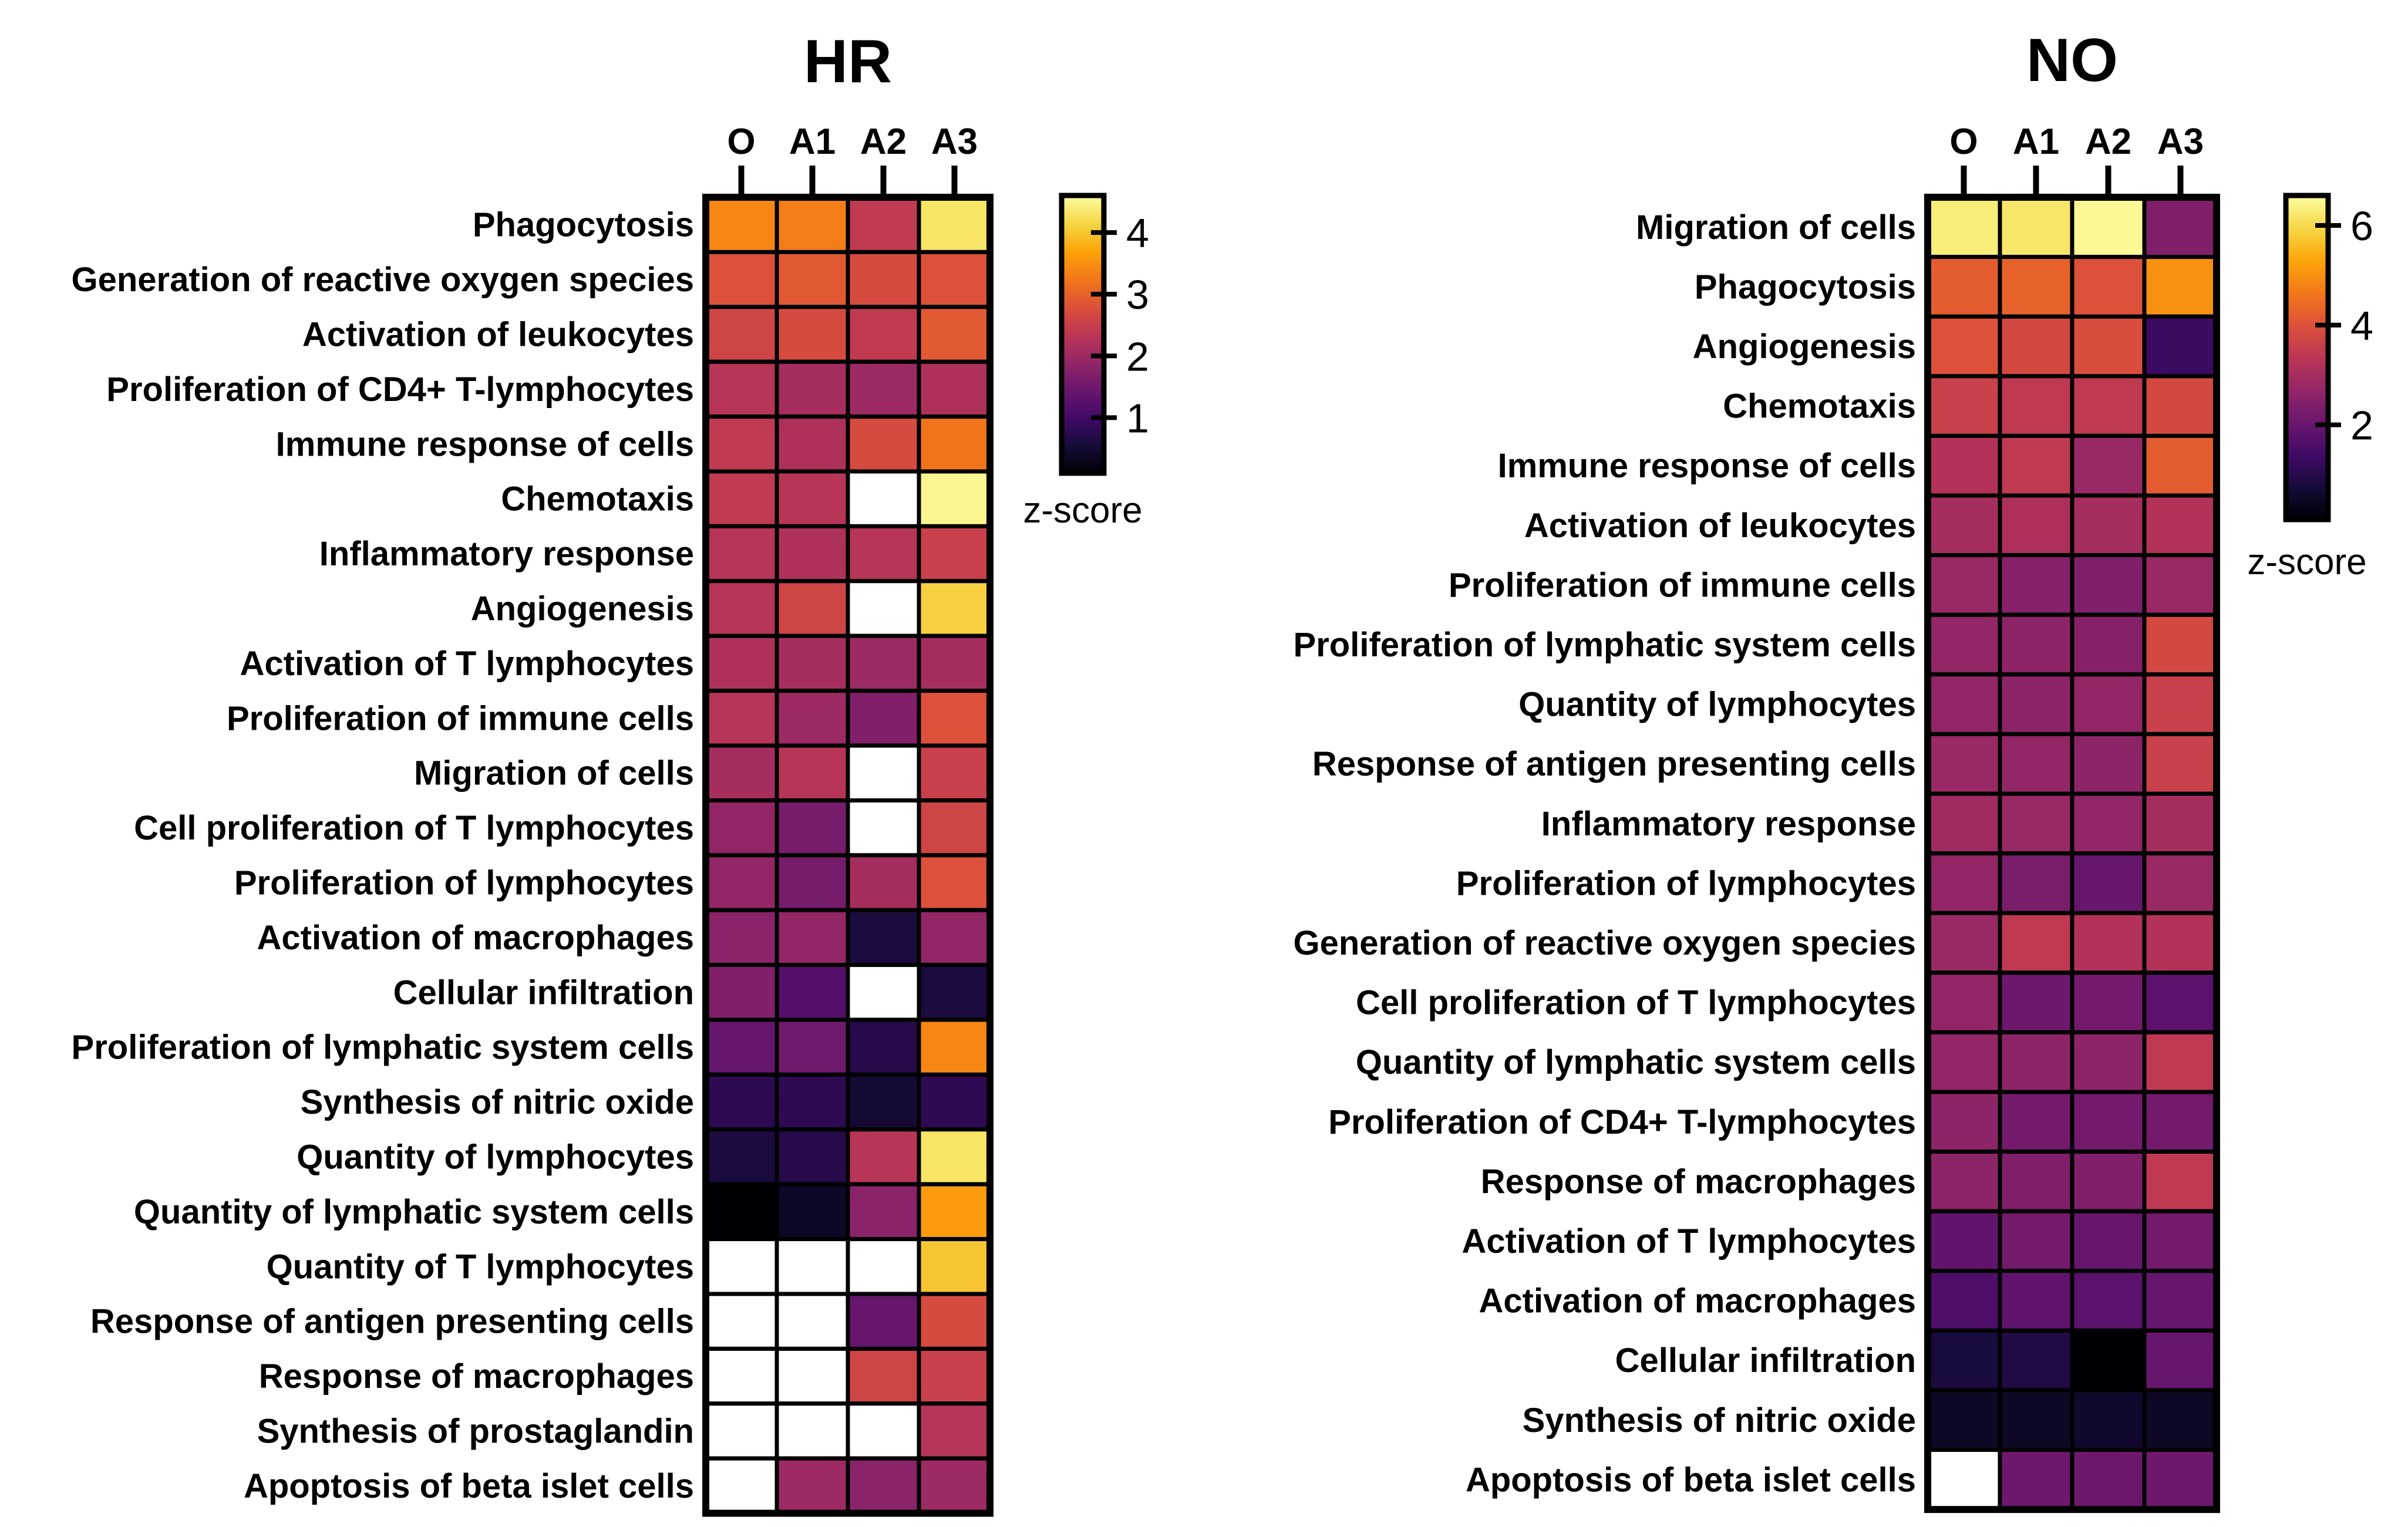 The width and height of the screenshot is (2408, 1527). What do you see at coordinates (2180, 525) in the screenshot?
I see `heatmap-cell-activation-of-leukocytes-a3` at bounding box center [2180, 525].